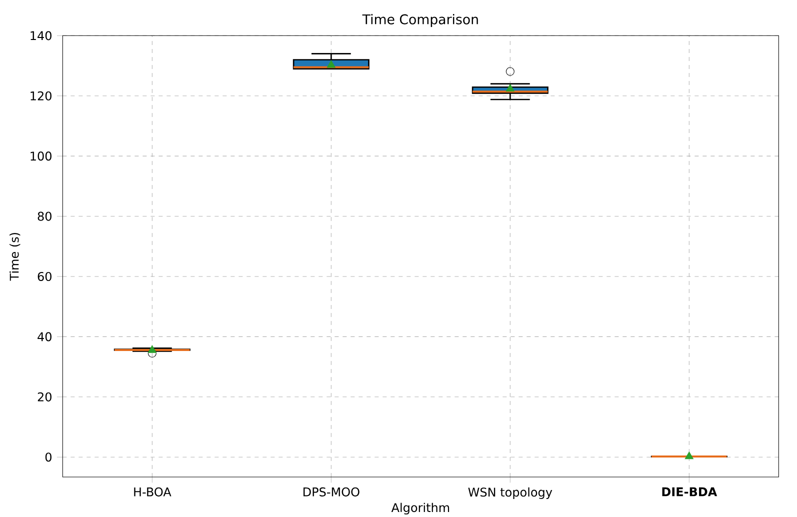 The height and width of the screenshot is (517, 797). I want to click on x-tick-label: DPS-MOO, so click(332, 491).